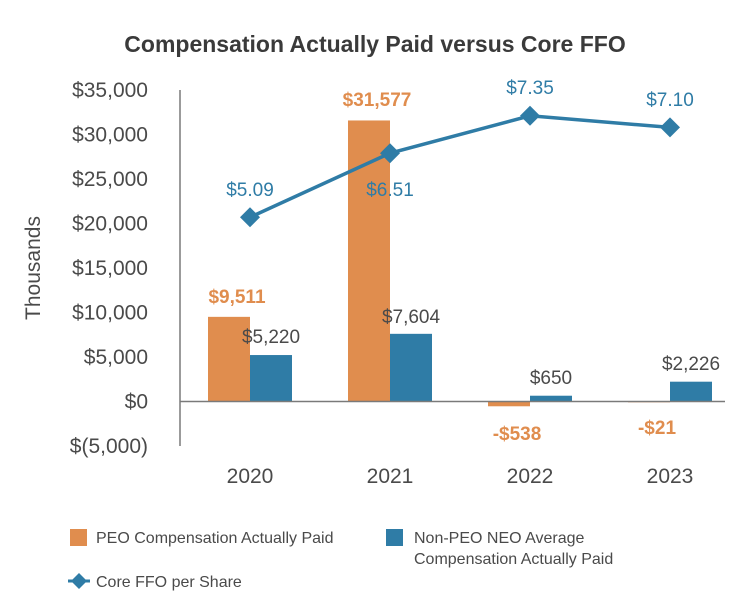 The width and height of the screenshot is (750, 600). What do you see at coordinates (390, 190) in the screenshot?
I see `ffo-data-label: $6.51` at bounding box center [390, 190].